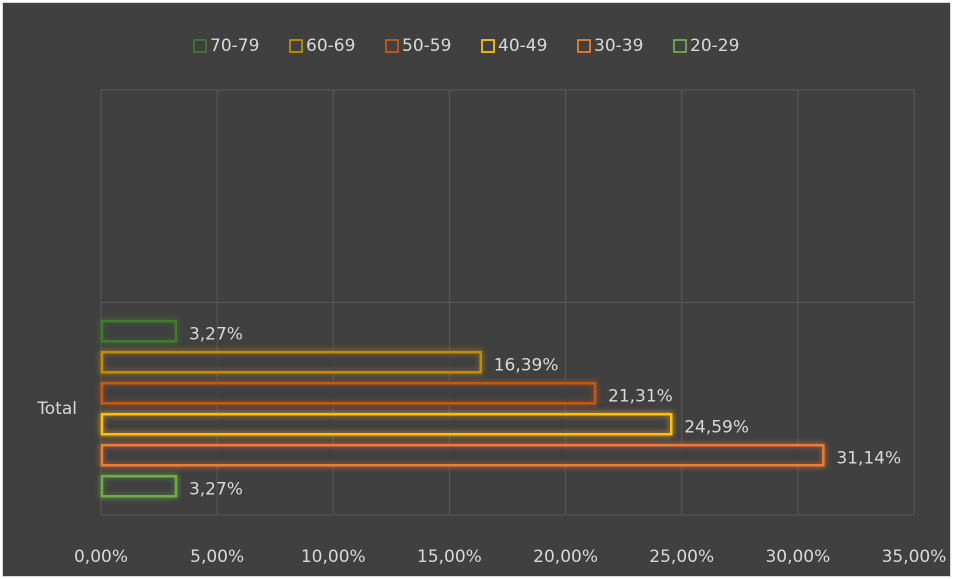 The image size is (953, 579). Describe the element at coordinates (449, 557) in the screenshot. I see `x-tick-label: 15,00%` at that location.